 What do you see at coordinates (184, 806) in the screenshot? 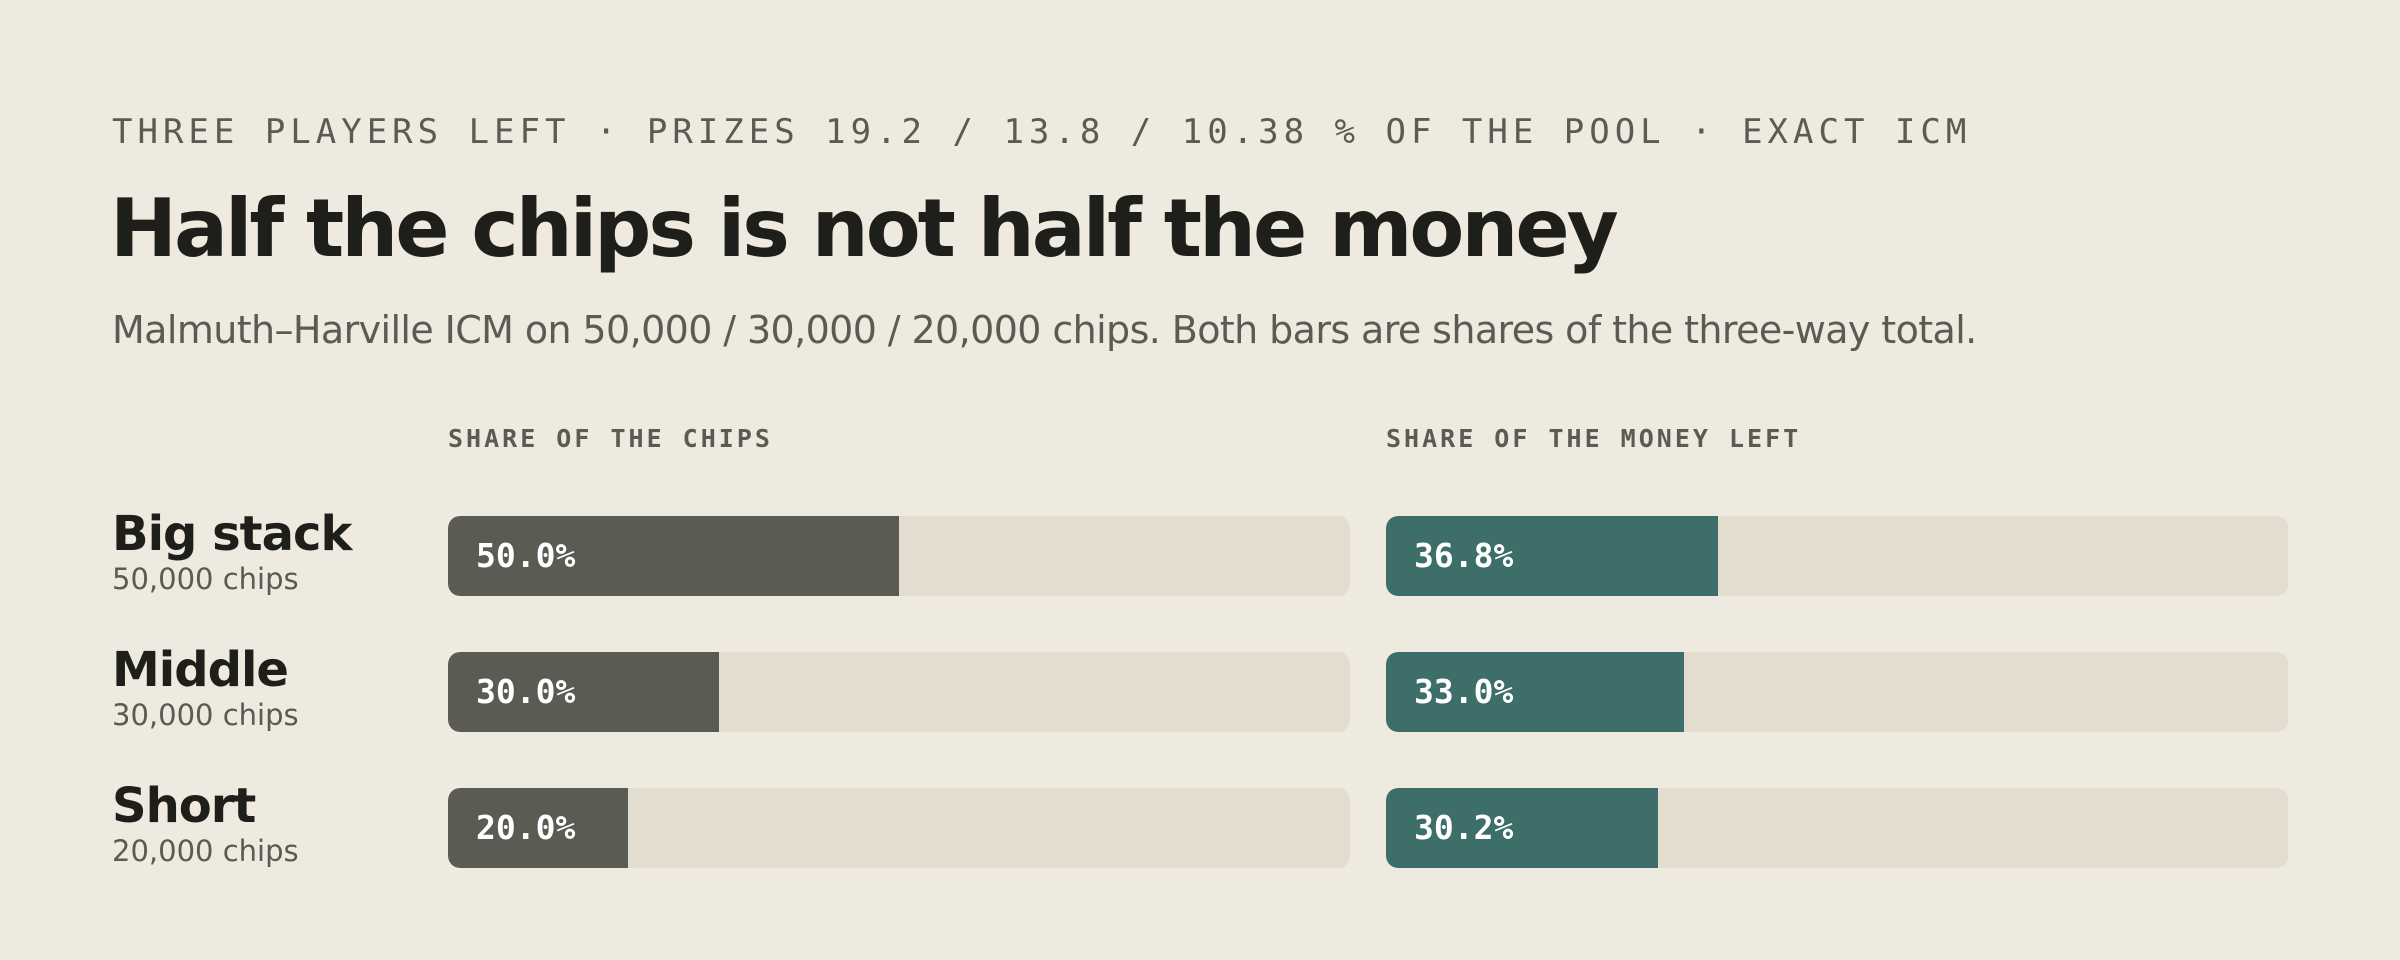
I see `row-name: Short` at bounding box center [184, 806].